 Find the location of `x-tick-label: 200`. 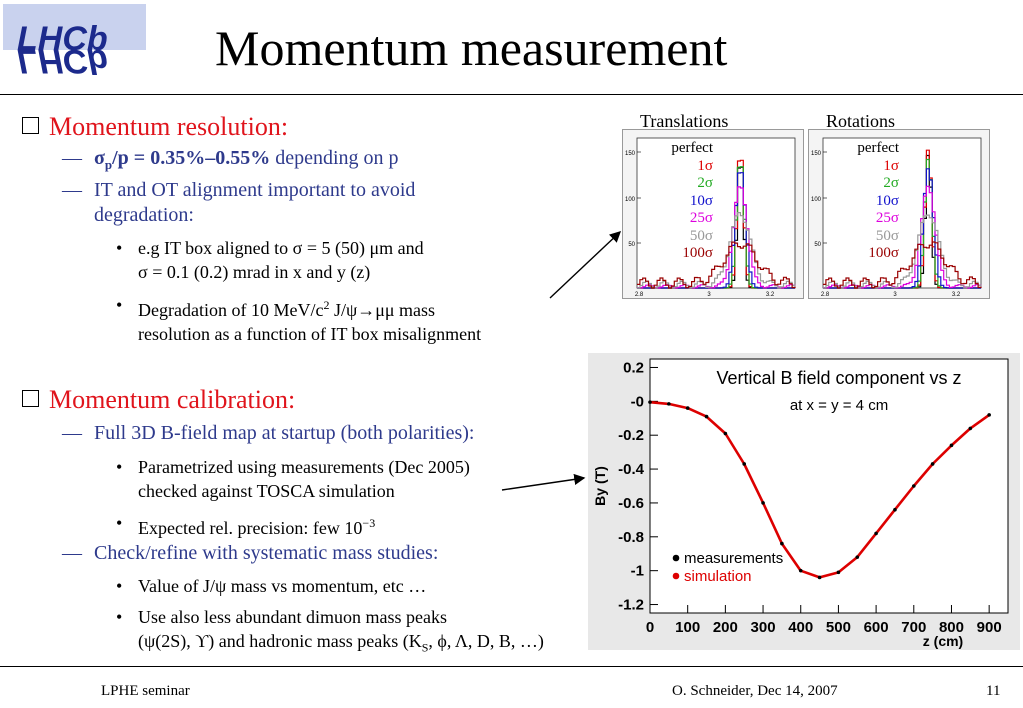

x-tick-label: 200 is located at coordinates (725, 627).